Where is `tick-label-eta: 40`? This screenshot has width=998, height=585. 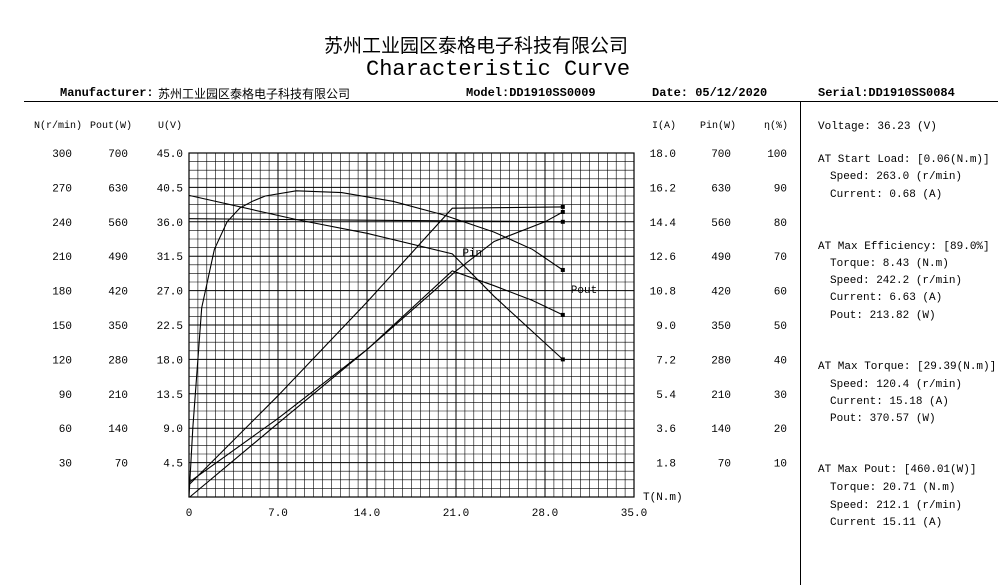
tick-label-eta: 40 is located at coordinates (780, 361).